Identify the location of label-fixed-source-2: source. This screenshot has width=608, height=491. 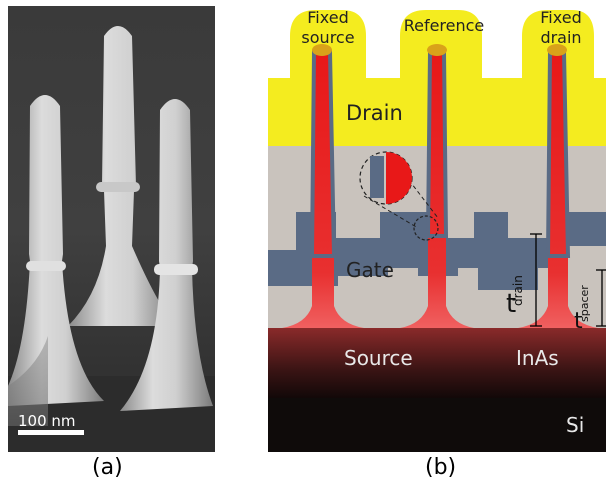
(327, 37).